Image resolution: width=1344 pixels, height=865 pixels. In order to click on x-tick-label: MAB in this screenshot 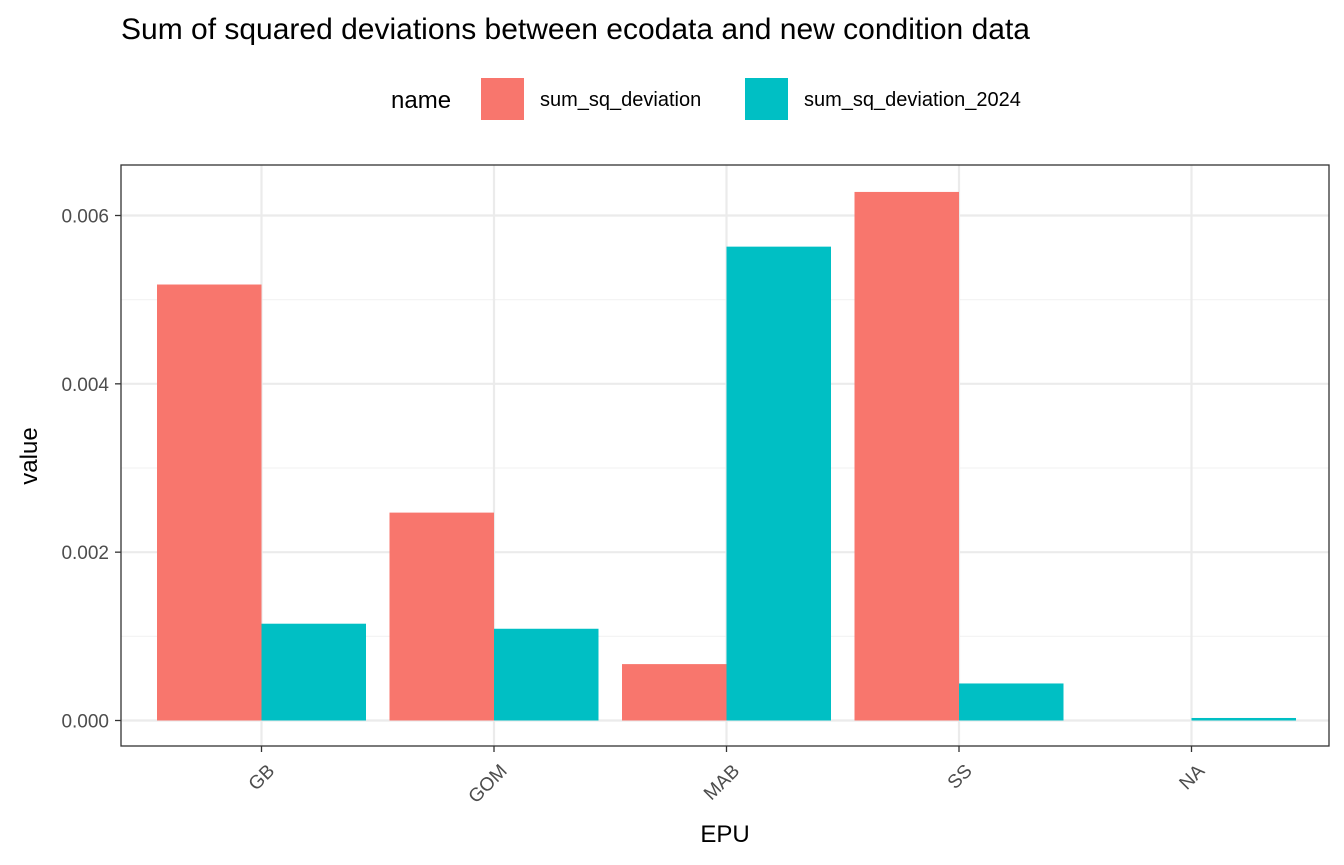, I will do `click(722, 783)`.